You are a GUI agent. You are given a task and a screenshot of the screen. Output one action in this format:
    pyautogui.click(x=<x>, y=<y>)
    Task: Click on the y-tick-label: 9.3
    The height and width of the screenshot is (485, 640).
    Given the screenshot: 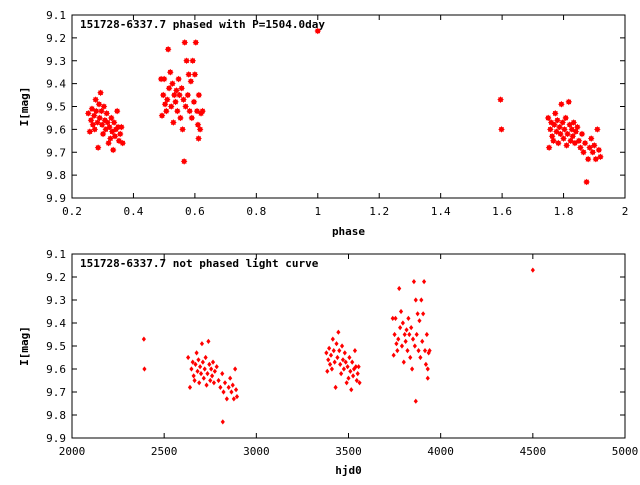 What is the action you would take?
    pyautogui.click(x=56, y=300)
    